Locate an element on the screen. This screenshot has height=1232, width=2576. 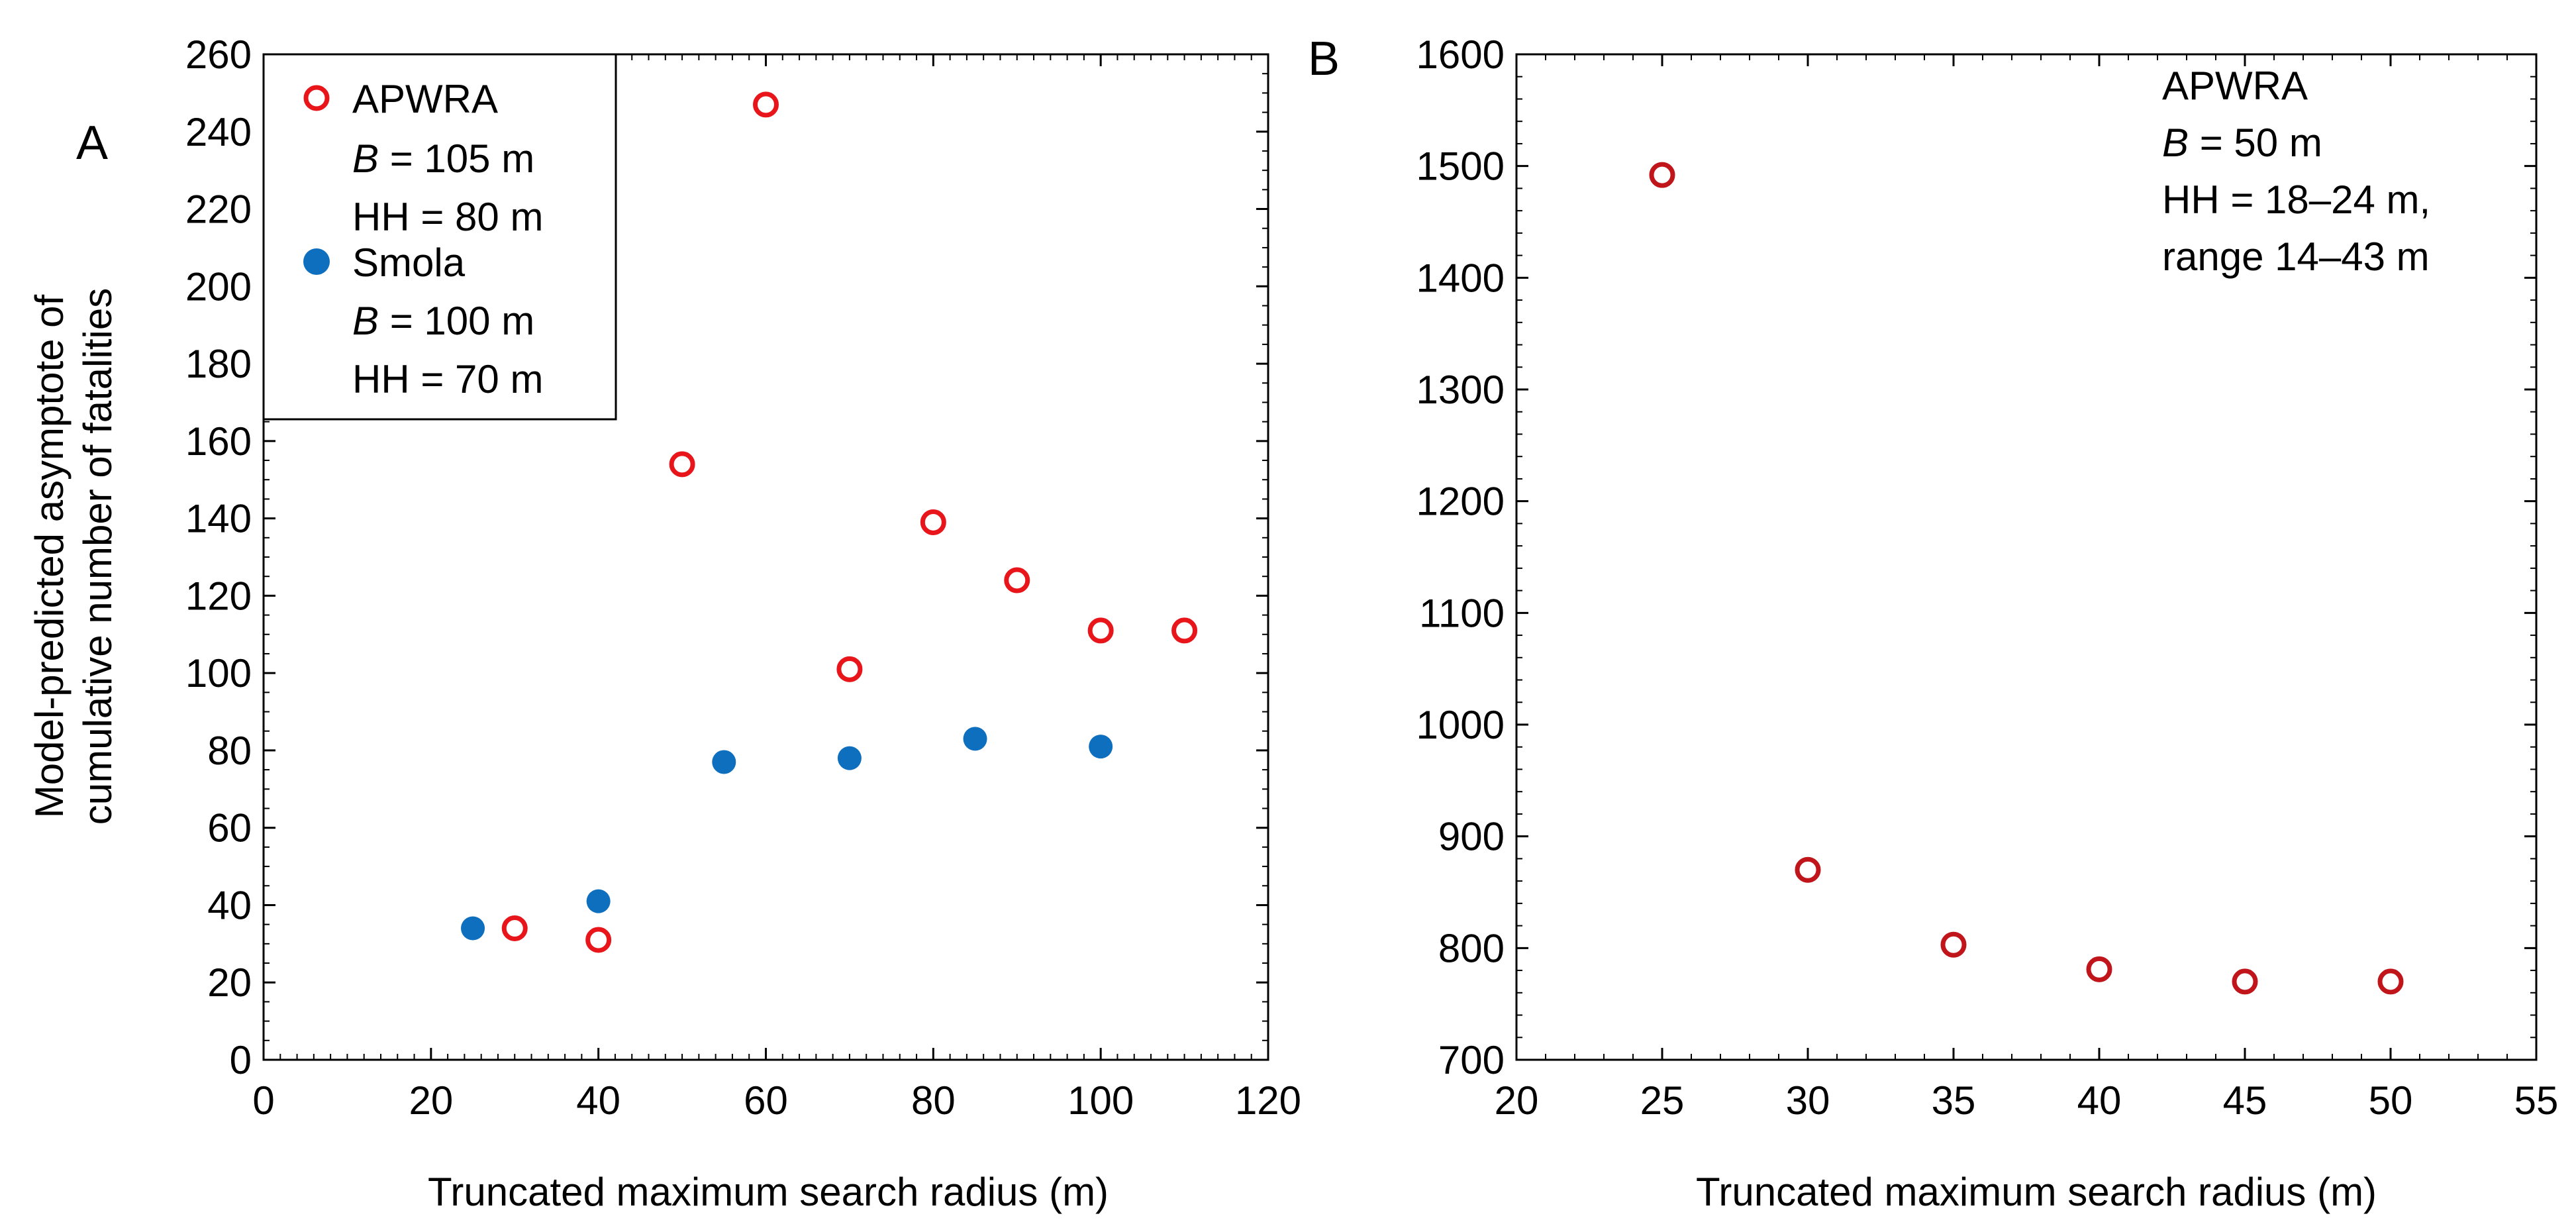
y-tick-label: 900 is located at coordinates (1471, 837).